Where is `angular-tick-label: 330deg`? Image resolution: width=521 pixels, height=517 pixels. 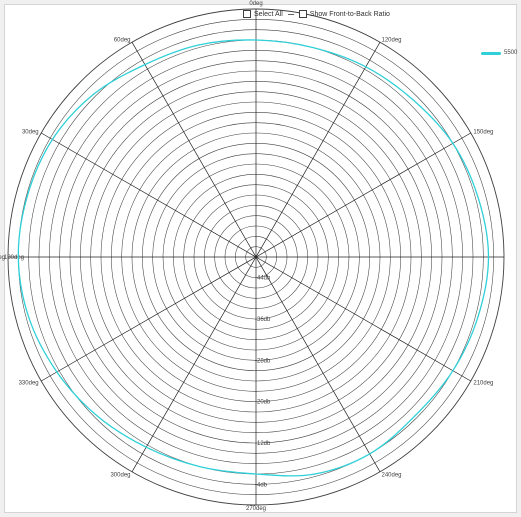
angular-tick-label: 330deg is located at coordinates (29, 384).